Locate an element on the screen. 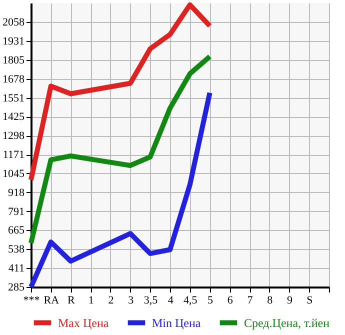 This screenshot has height=335, width=345. x-tick-label: RA is located at coordinates (52, 300).